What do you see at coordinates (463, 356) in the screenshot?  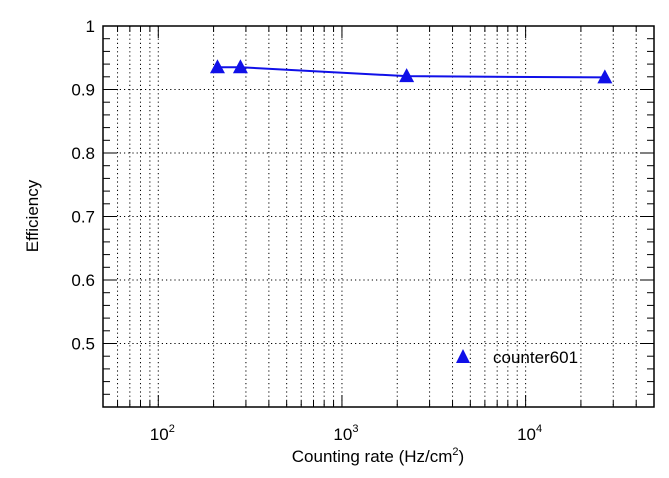 I see `legend-marker-icon` at bounding box center [463, 356].